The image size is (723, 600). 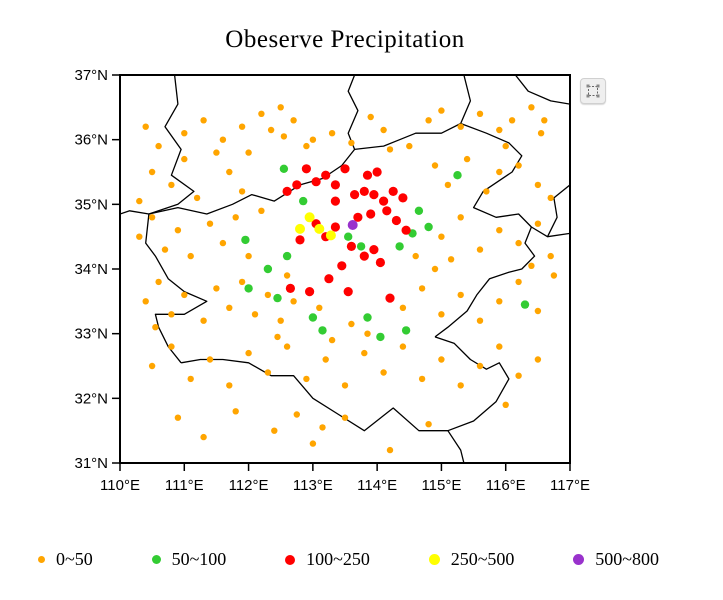 I want to click on y-tick-label: 37°N, so click(x=91, y=75).